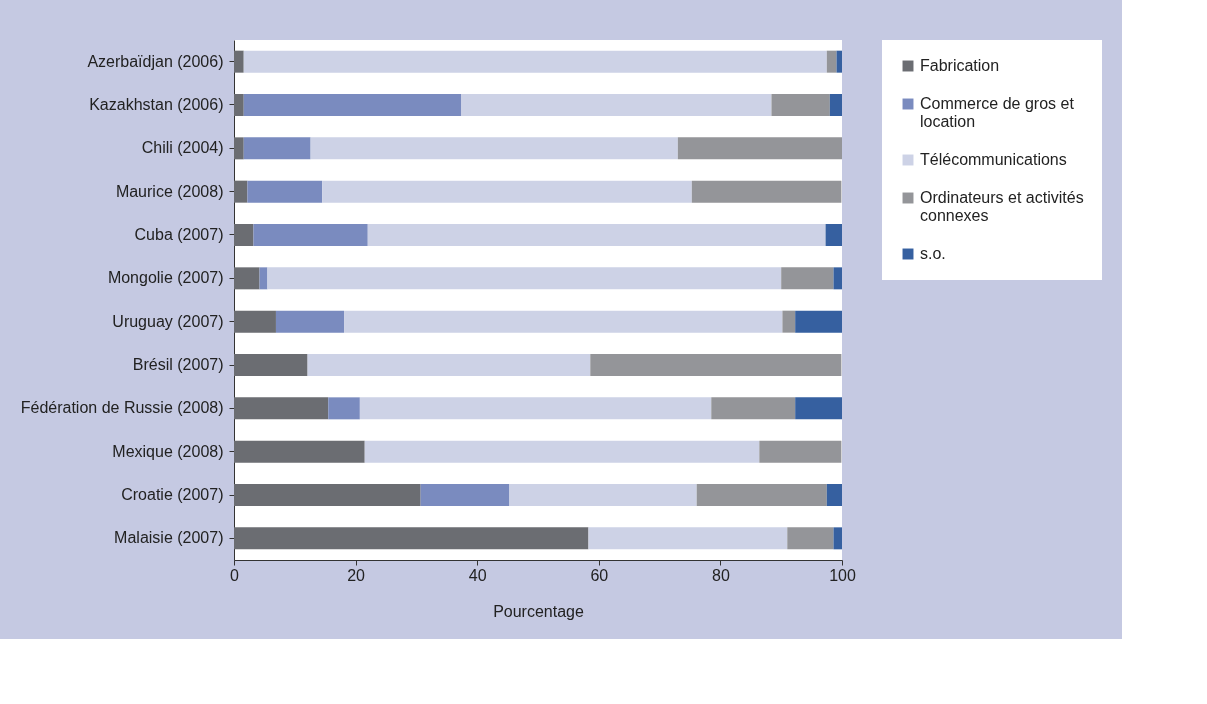 This screenshot has width=1207, height=704. I want to click on y-tick-label: Croatie (2007), so click(172, 494).